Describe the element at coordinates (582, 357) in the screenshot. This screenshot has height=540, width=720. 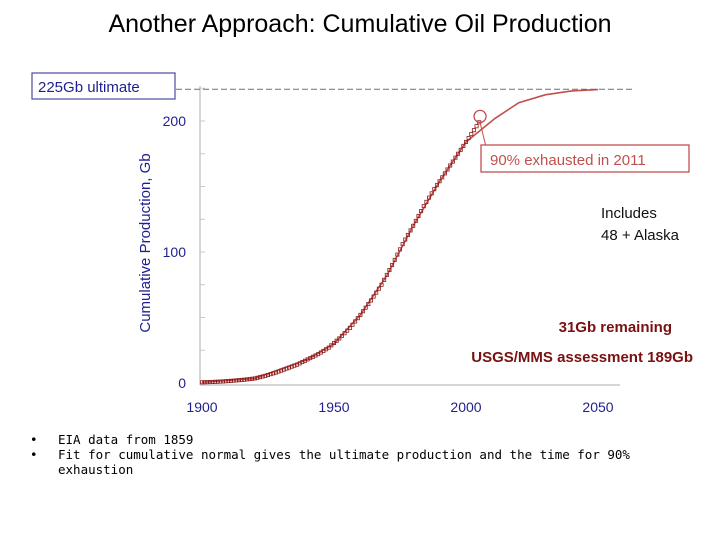
I see `usgs-assessment-note: USGS/MMS assessment 189Gb` at that location.